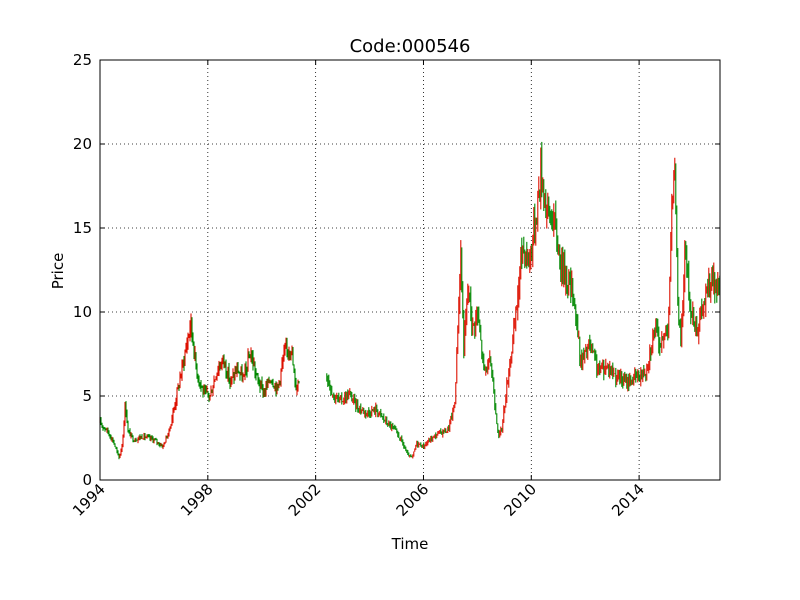  Describe the element at coordinates (87, 480) in the screenshot. I see `y-tick-label: 0` at that location.